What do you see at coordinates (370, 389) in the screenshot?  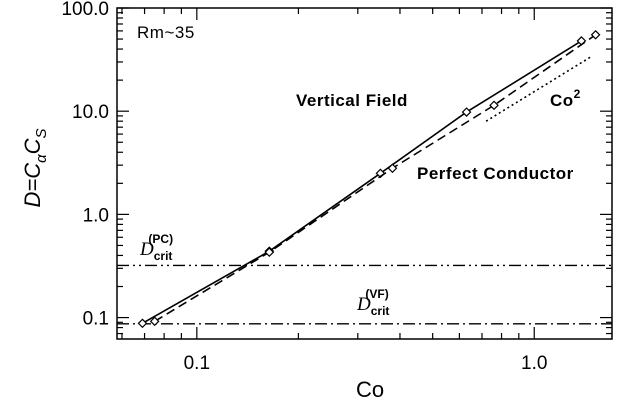 I see `x-axis-title: Co` at bounding box center [370, 389].